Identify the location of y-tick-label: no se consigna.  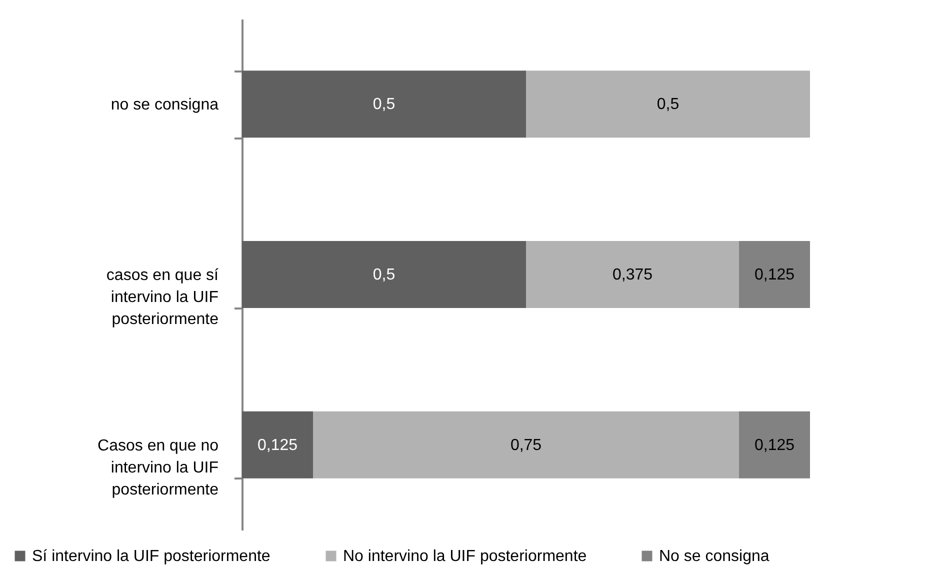
(164, 105).